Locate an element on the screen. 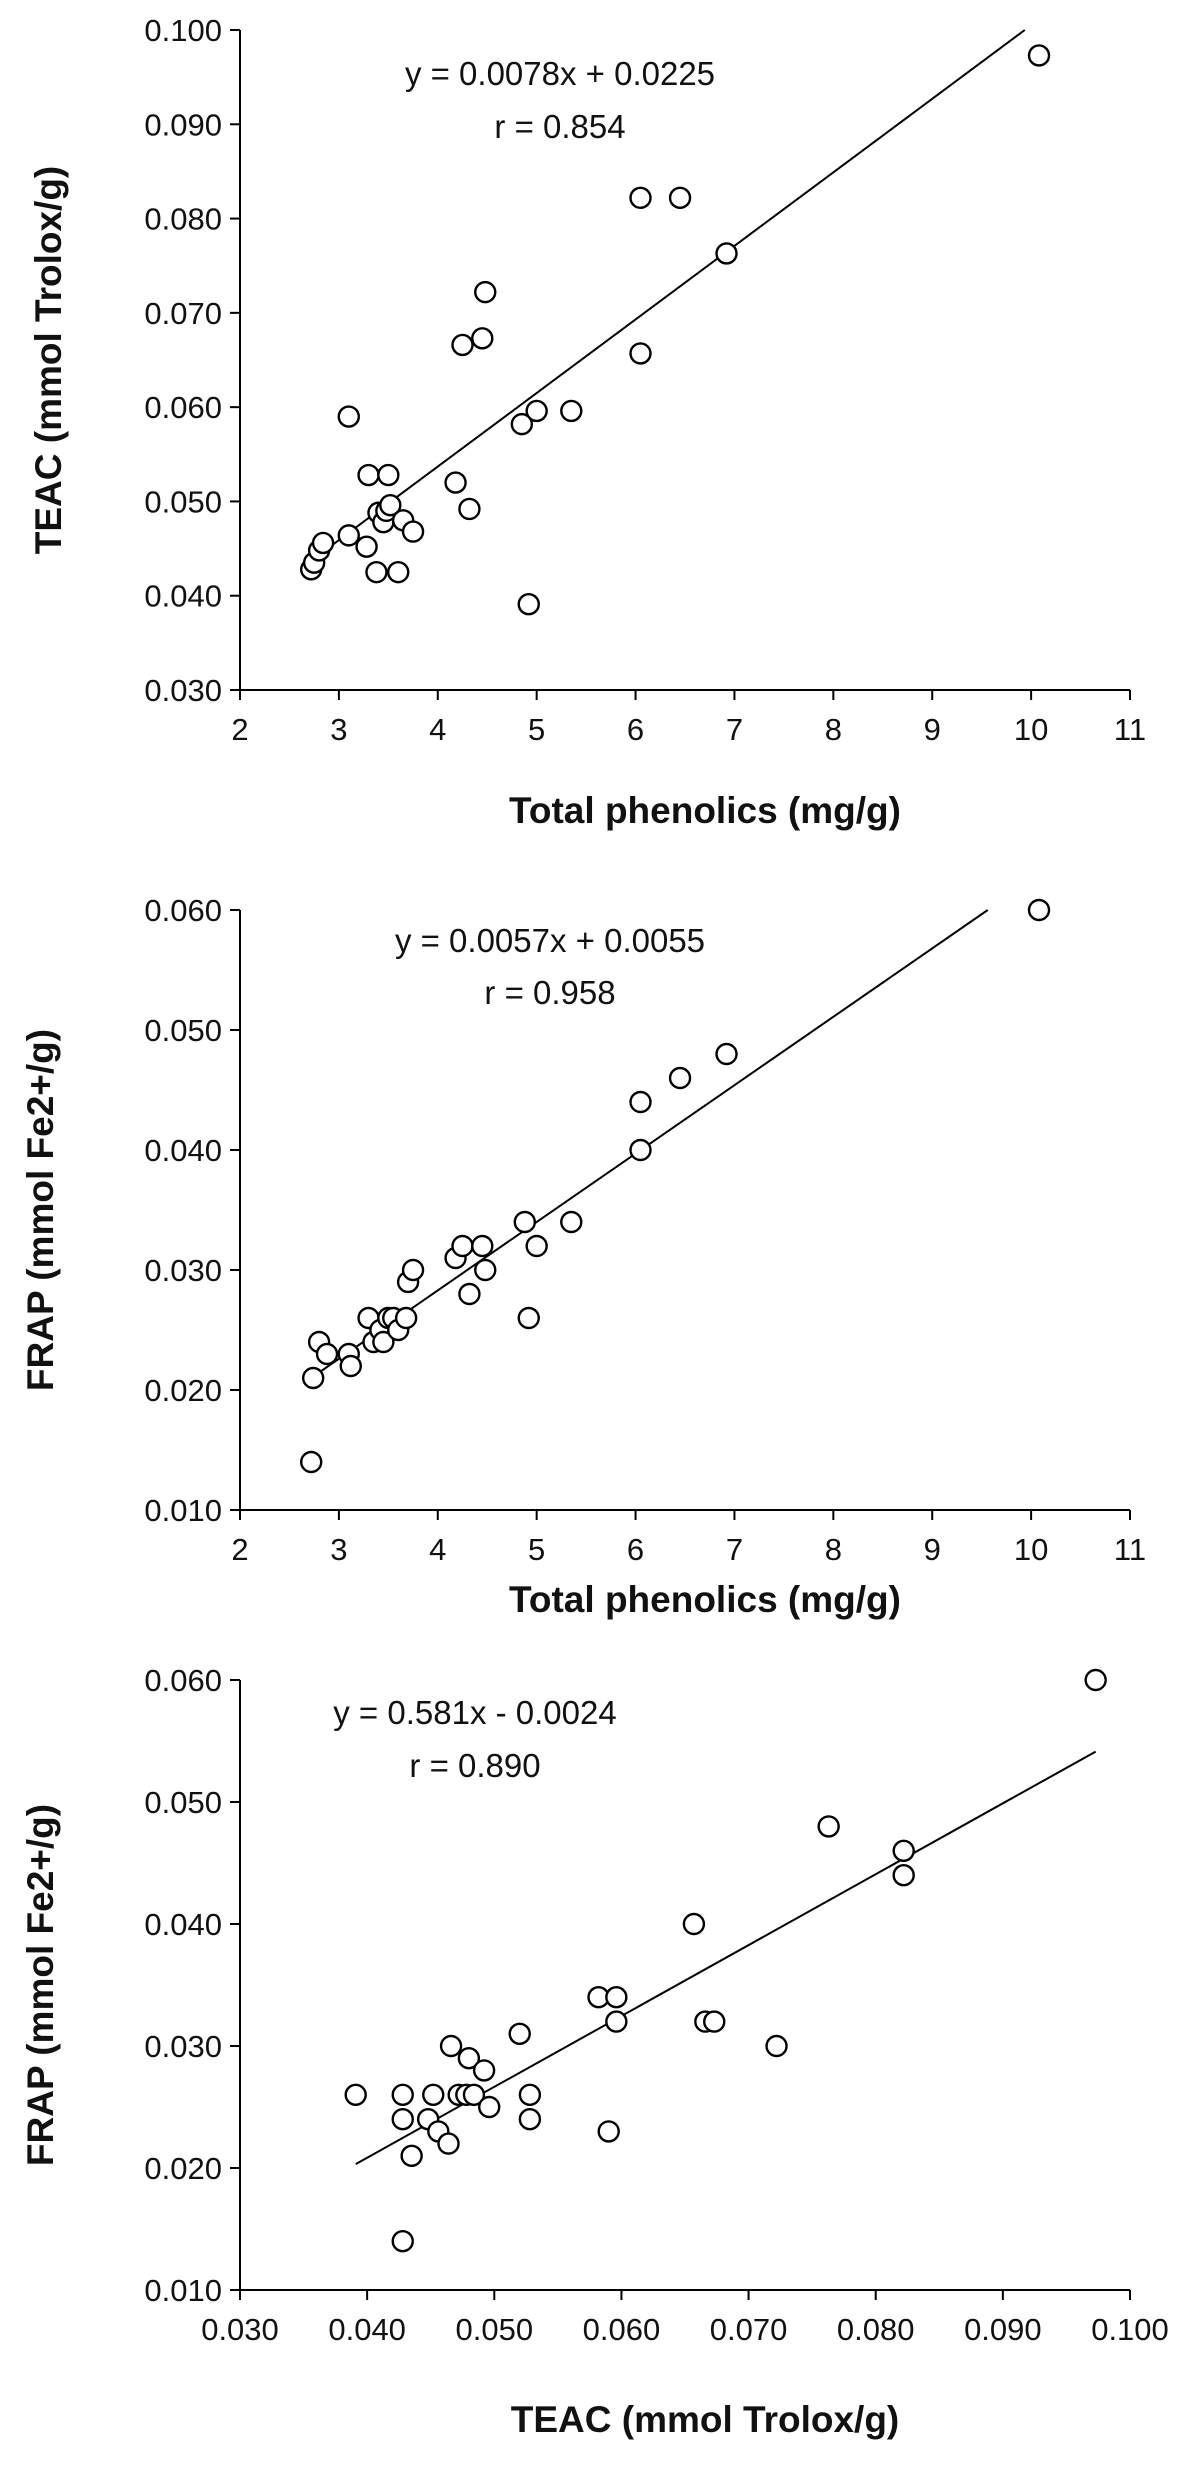 The width and height of the screenshot is (1181, 2485). x-tick-label: 0.040 is located at coordinates (367, 2329).